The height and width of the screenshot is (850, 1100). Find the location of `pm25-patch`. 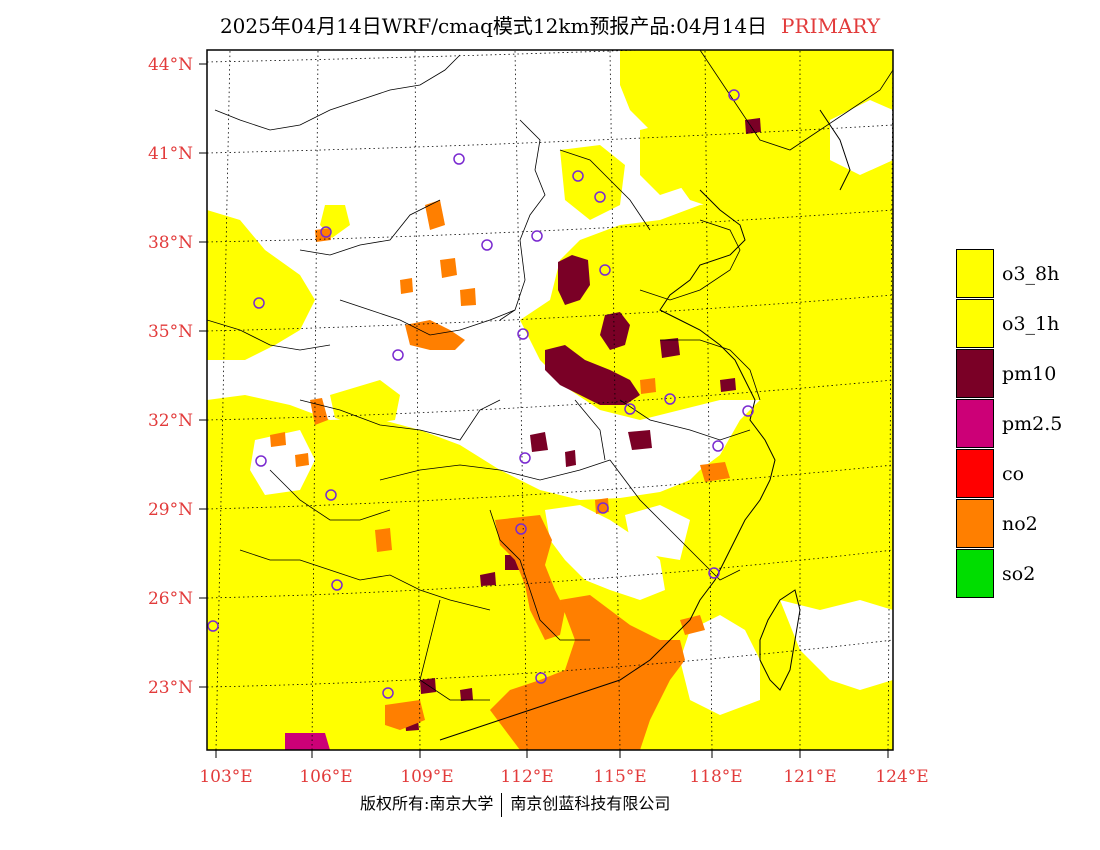

pm25-patch is located at coordinates (307, 741).